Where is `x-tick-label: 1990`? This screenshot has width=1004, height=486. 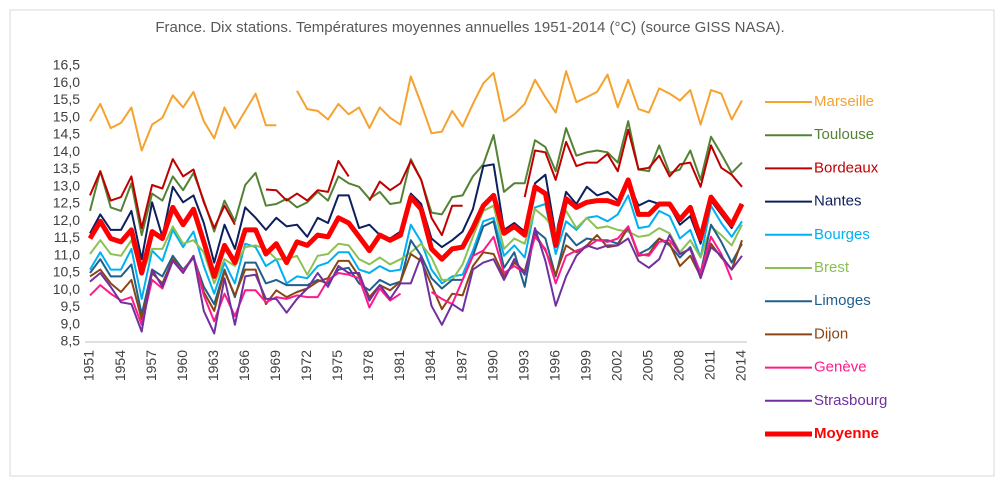
x-tick-label: 1990 is located at coordinates (492, 365).